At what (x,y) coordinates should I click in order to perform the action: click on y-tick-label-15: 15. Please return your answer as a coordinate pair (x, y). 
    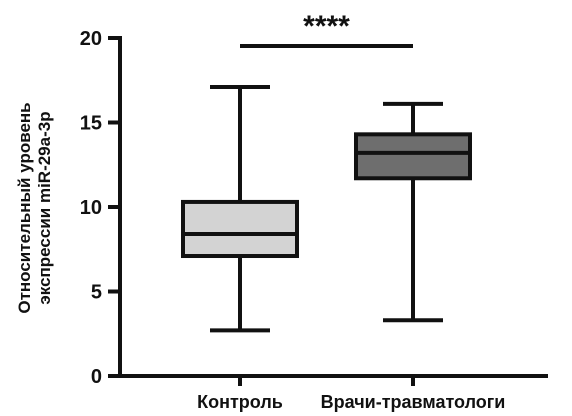
    Looking at the image, I should click on (91, 124).